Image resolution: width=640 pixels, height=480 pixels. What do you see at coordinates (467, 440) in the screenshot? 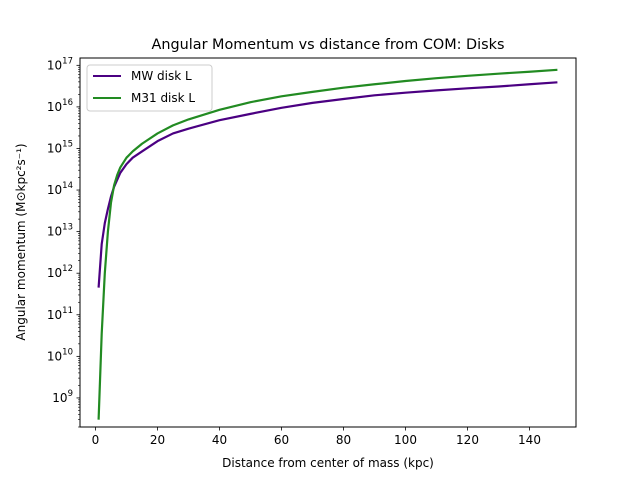
I see `x-tick-label: 120` at bounding box center [467, 440].